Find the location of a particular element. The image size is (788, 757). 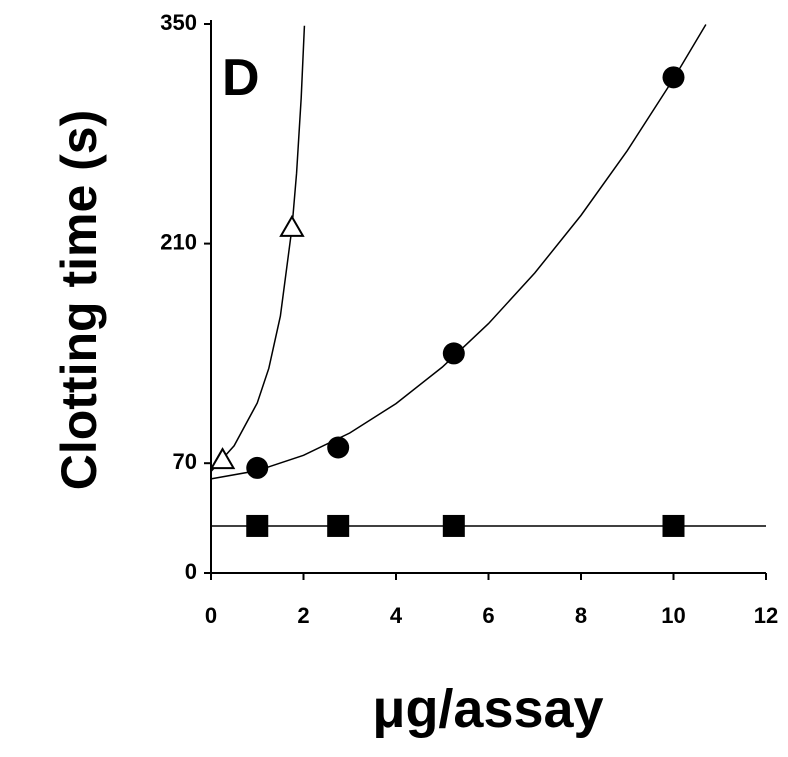

x-tick-label: 6 is located at coordinates (488, 615).